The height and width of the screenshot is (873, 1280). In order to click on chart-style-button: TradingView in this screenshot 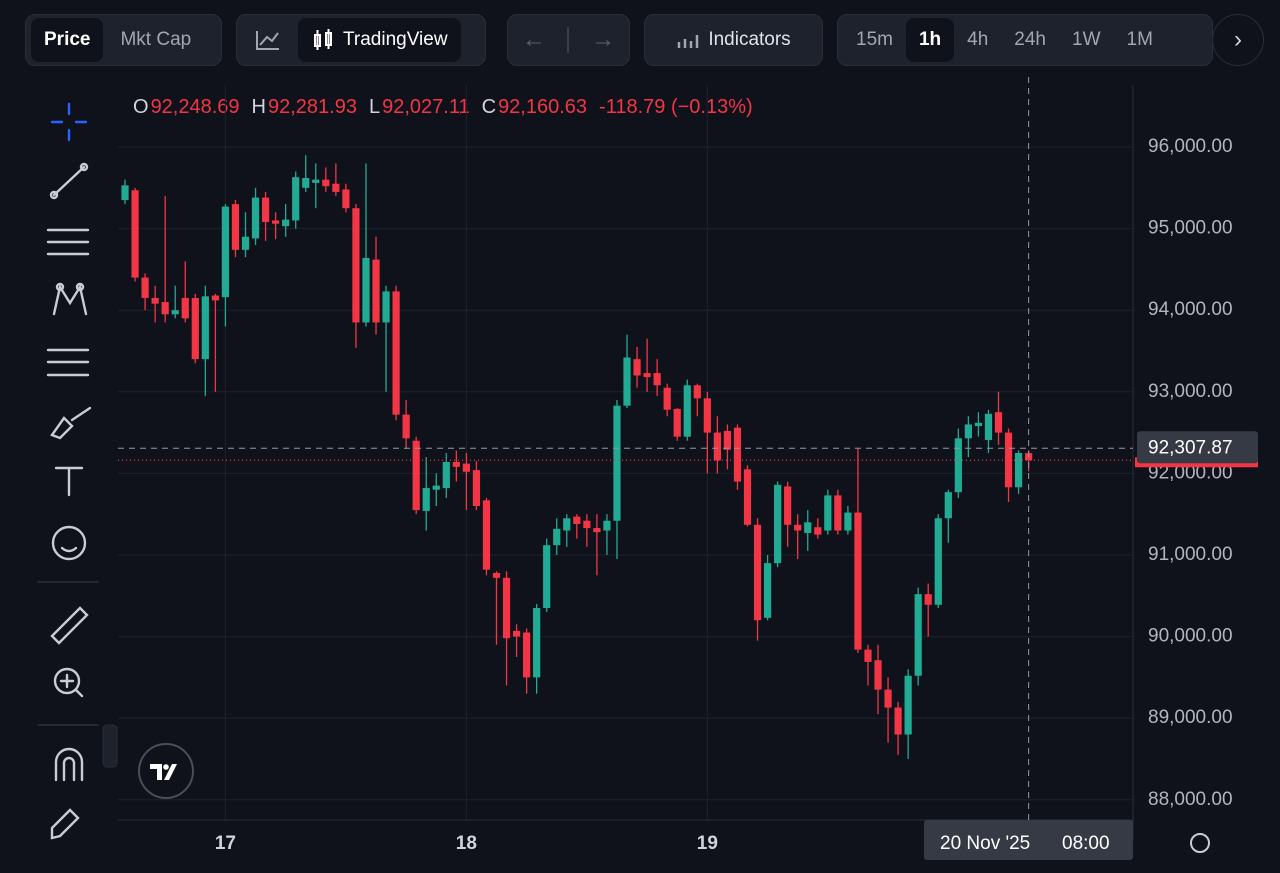, I will do `click(379, 40)`.